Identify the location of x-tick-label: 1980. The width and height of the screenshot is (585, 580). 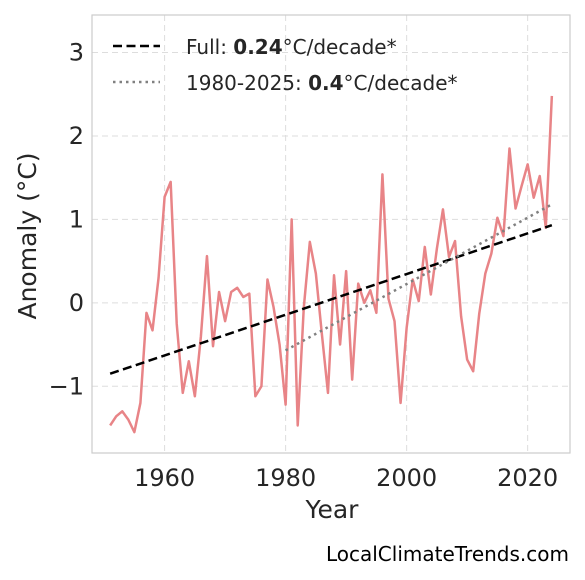
(285, 478).